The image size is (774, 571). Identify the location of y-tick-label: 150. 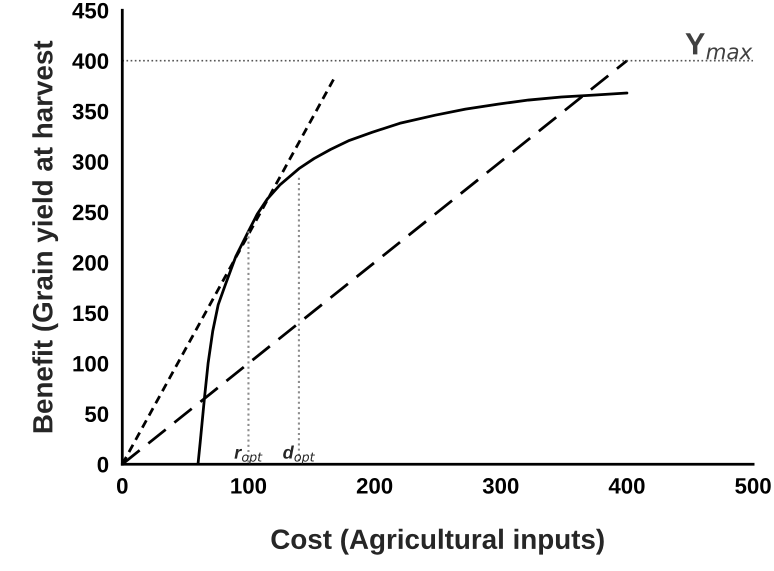
(90, 313).